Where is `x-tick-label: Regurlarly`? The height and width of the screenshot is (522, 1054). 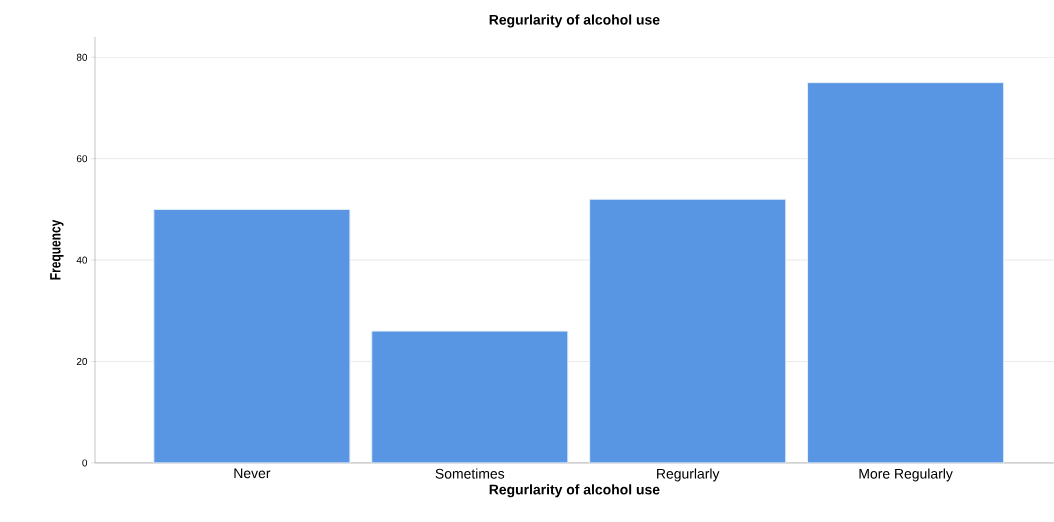 x-tick-label: Regurlarly is located at coordinates (688, 475).